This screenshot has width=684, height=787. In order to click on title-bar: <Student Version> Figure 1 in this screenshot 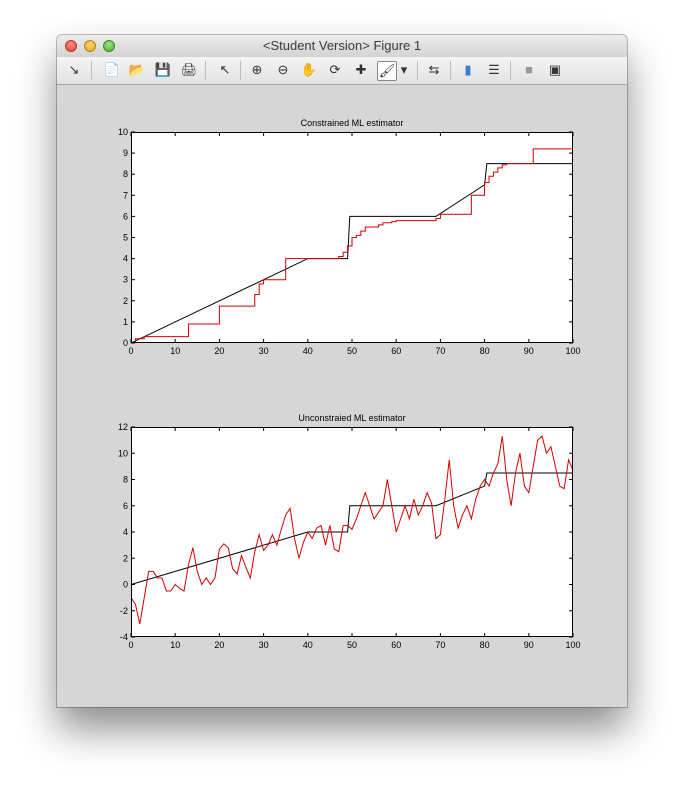, I will do `click(342, 46)`.